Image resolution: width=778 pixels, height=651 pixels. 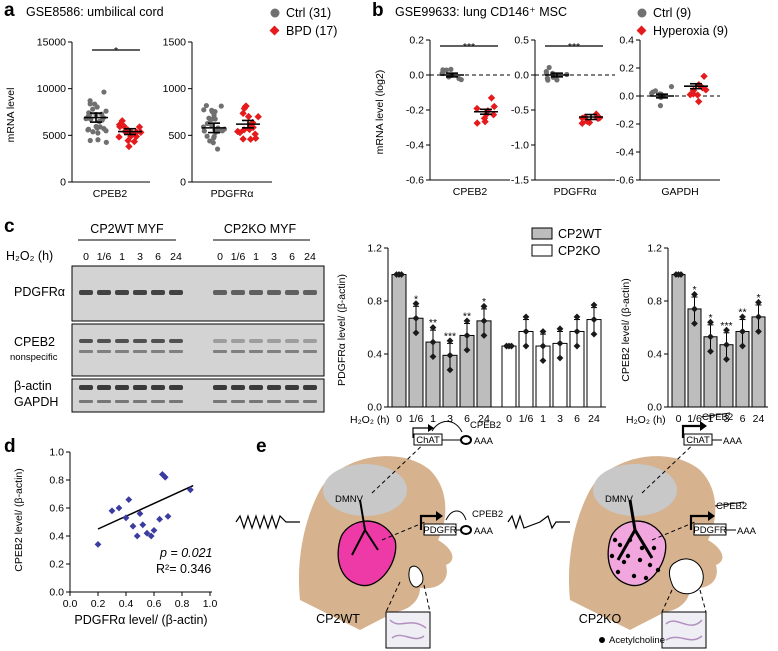 What do you see at coordinates (104, 257) in the screenshot?
I see `lane-label: 1/6` at bounding box center [104, 257].